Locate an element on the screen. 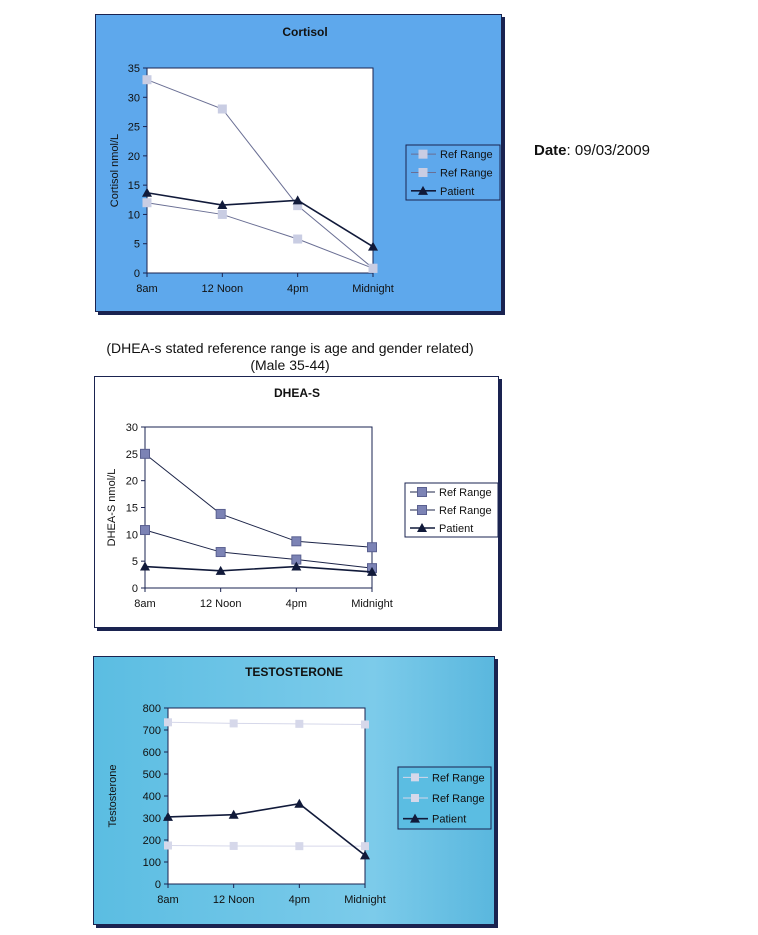 The width and height of the screenshot is (758, 935). cortisol-y-tick-label: 20 is located at coordinates (134, 157).